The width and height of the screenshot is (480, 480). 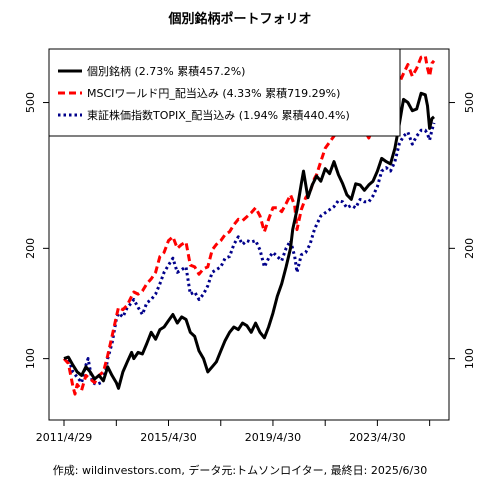 What do you see at coordinates (64, 437) in the screenshot?
I see `x-tick-label: 2011/4/29` at bounding box center [64, 437].